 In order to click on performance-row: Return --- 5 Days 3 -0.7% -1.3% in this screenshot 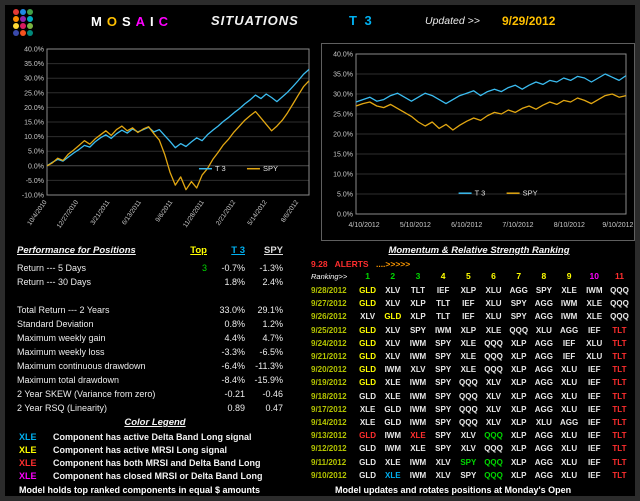, I will do `click(151, 268)`.